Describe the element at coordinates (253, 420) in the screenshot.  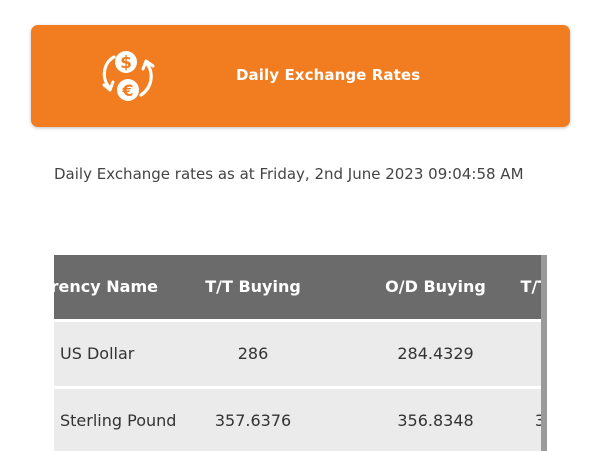
I see `tt-buying-cell: 357.6376` at that location.